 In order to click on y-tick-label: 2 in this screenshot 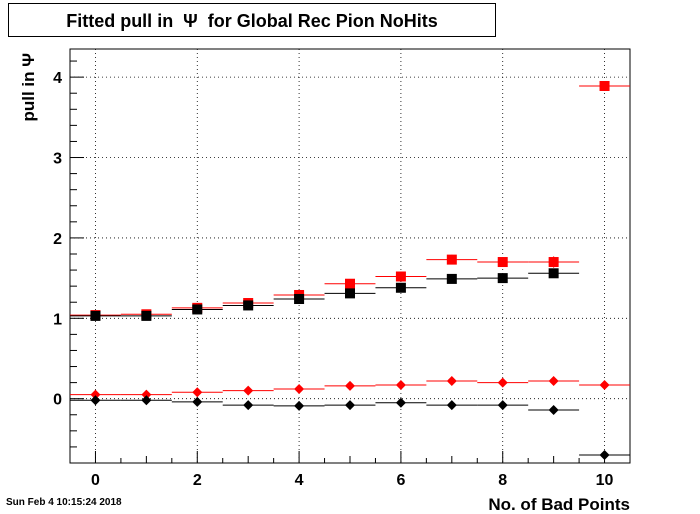, I will do `click(57, 239)`.